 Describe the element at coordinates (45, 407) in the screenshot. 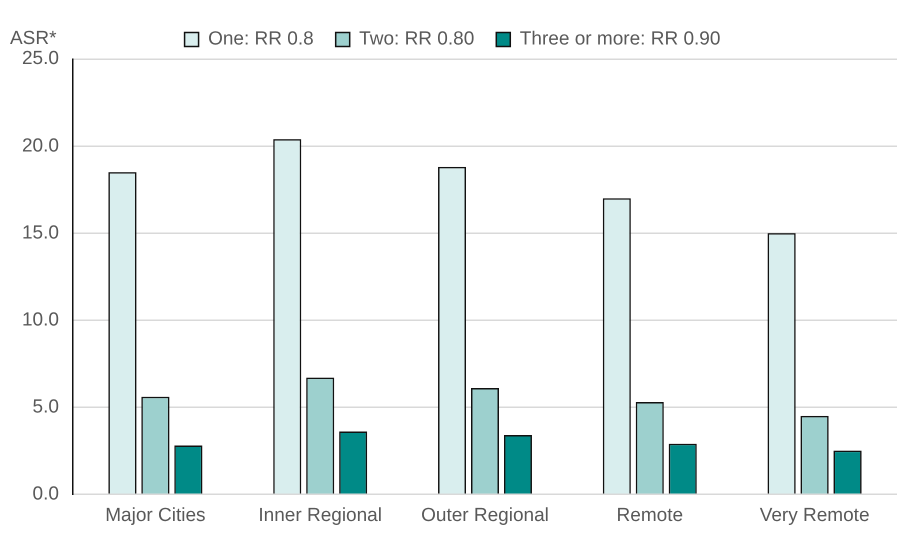

I see `y-tick-label: 5.0` at that location.